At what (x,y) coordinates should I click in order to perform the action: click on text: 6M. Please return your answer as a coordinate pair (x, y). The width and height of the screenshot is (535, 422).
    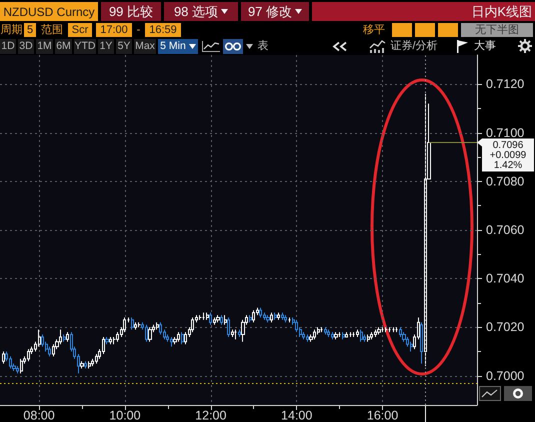
    Looking at the image, I should click on (63, 46).